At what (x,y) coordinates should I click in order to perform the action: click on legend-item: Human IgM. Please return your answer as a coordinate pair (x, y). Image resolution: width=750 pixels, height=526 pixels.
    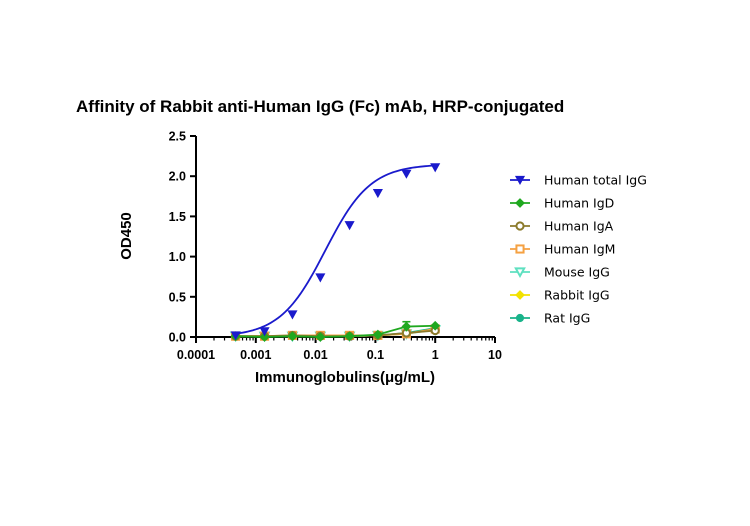
    Looking at the image, I should click on (562, 249).